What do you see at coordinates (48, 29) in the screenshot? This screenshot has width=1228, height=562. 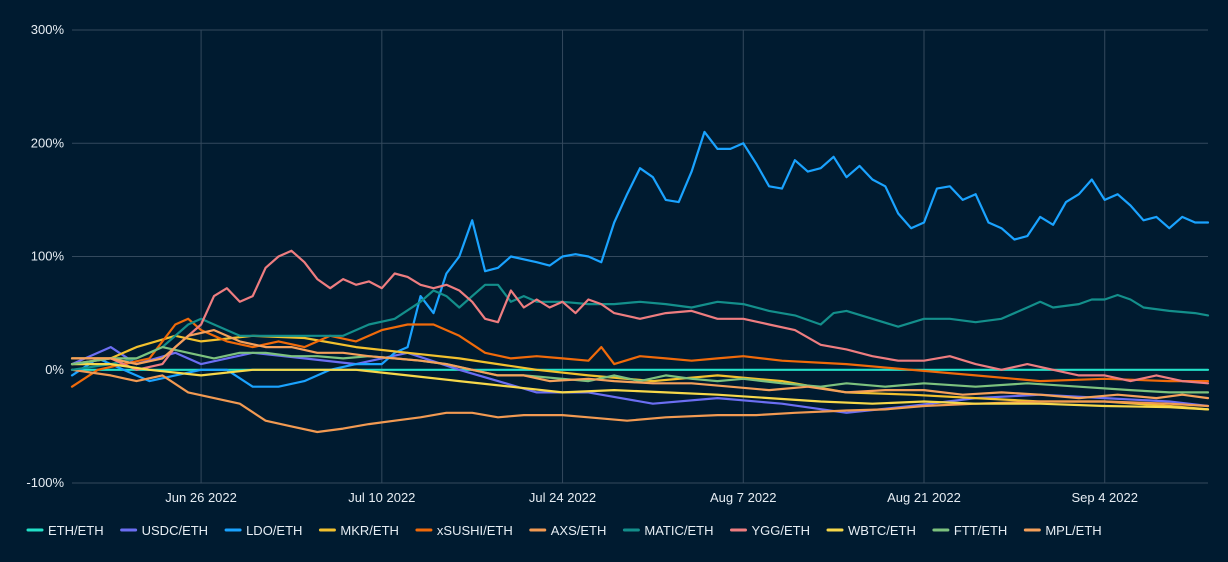 I see `y-tick-label: 300%` at bounding box center [48, 29].